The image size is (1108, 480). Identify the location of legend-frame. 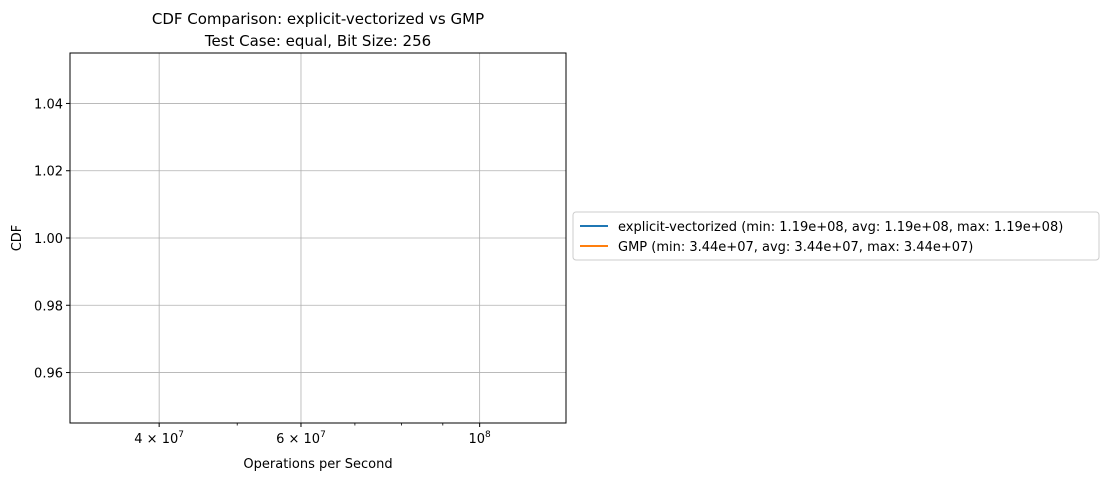
(836, 236).